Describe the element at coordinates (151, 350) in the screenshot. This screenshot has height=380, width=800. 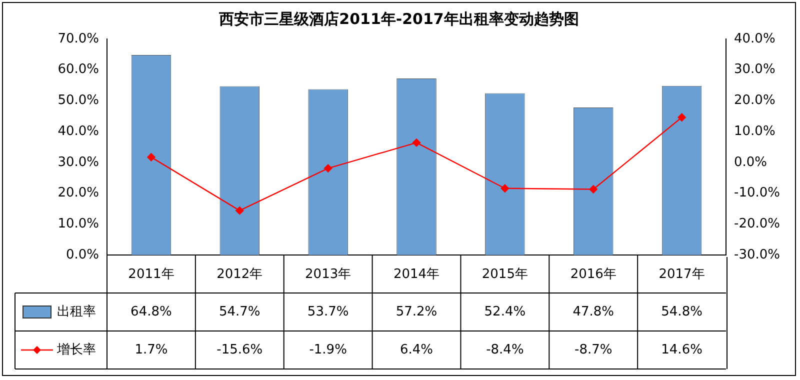
I see `data-label: 1.7%` at that location.